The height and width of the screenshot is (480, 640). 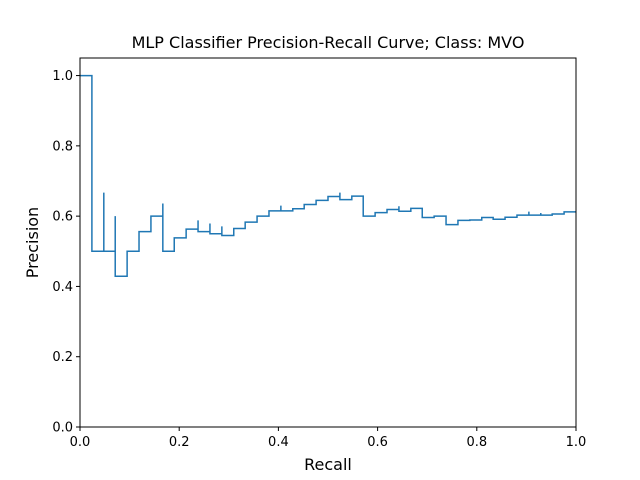 What do you see at coordinates (62, 76) in the screenshot?
I see `y-tick-label: 1.0` at bounding box center [62, 76].